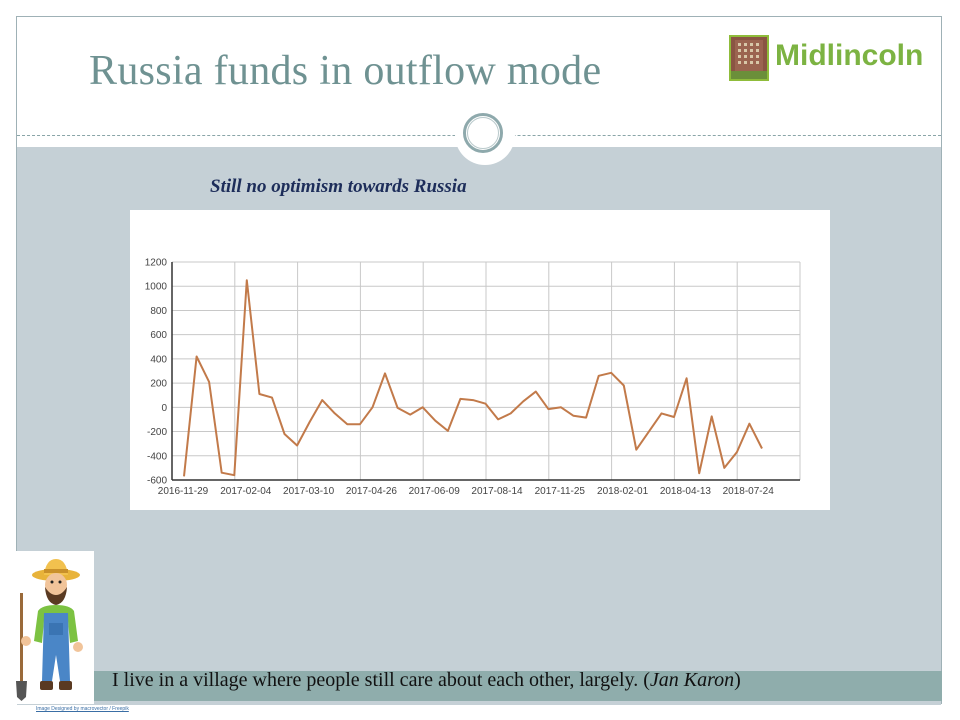 This screenshot has width=960, height=720. Describe the element at coordinates (749, 491) in the screenshot. I see `x-tick-label: 2018-07-24` at that location.